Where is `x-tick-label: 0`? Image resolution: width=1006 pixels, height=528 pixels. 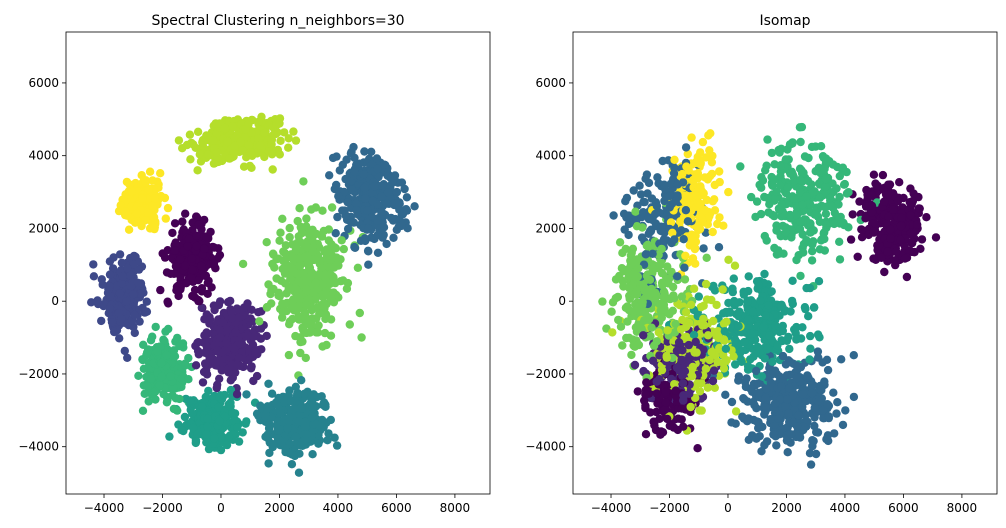 x-tick-label: 0 is located at coordinates (221, 508).